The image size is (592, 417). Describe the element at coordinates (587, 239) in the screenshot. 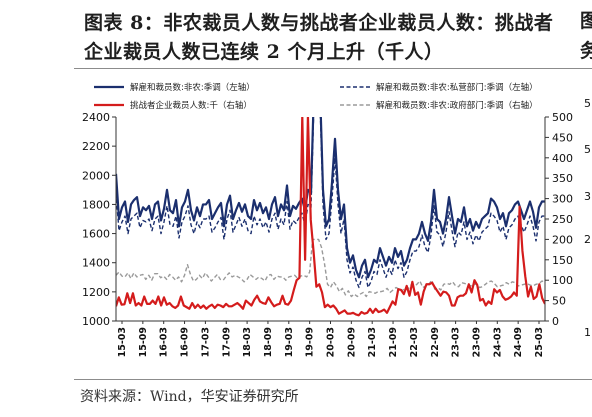

I see `neighbor-axis-fragment: 2` at that location.